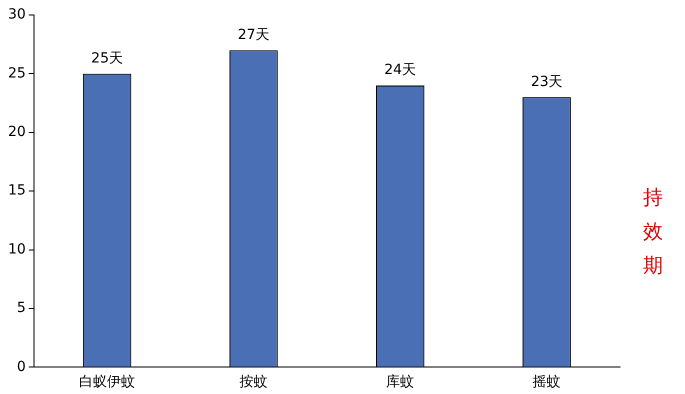  Describe the element at coordinates (546, 82) in the screenshot. I see `data-label: 23天` at that location.